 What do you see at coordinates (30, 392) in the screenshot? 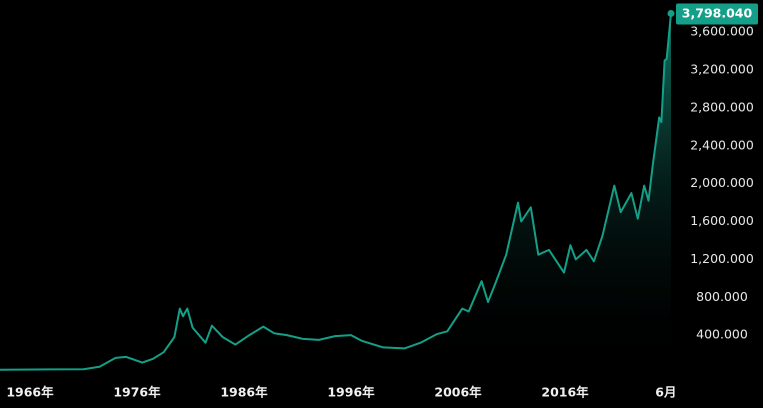
I see `x-tick-label: 1966年` at bounding box center [30, 392].